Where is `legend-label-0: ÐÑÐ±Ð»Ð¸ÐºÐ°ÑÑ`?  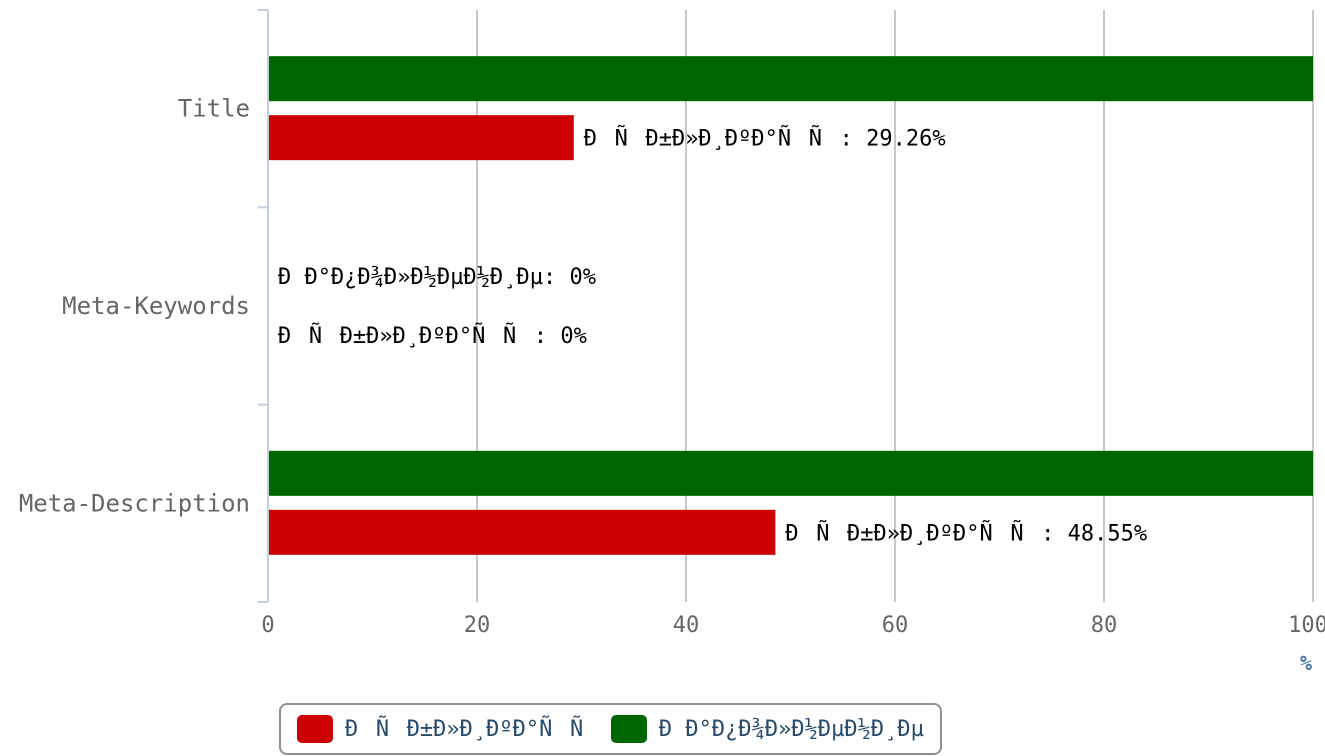 legend-label-0: ÐÑÐ±Ð»Ð¸ÐºÐ°ÑÑ is located at coordinates (473, 729).